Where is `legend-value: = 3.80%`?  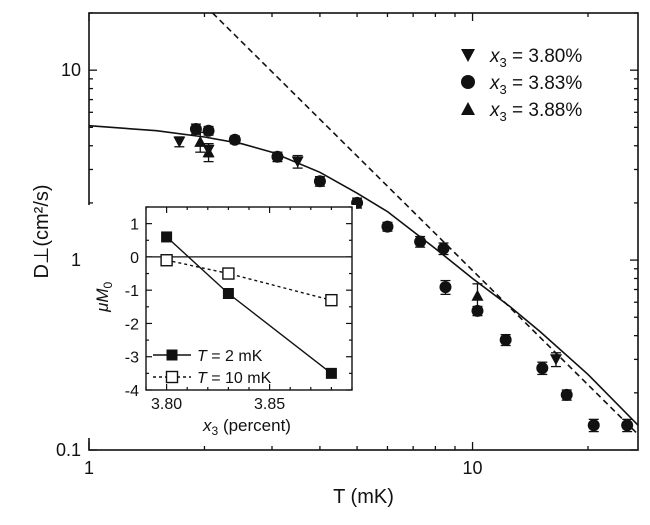 legend-value: = 3.80% is located at coordinates (545, 56).